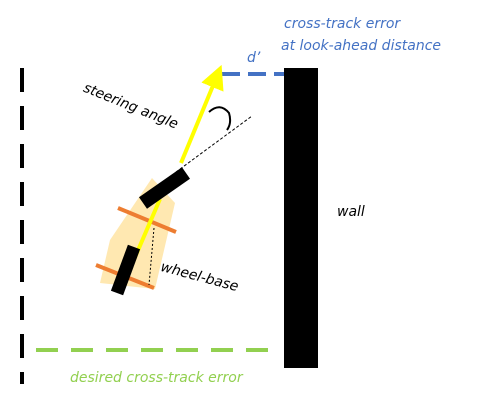  I want to click on cross-track-error-label-line2: at look-ahead distance, so click(361, 46).